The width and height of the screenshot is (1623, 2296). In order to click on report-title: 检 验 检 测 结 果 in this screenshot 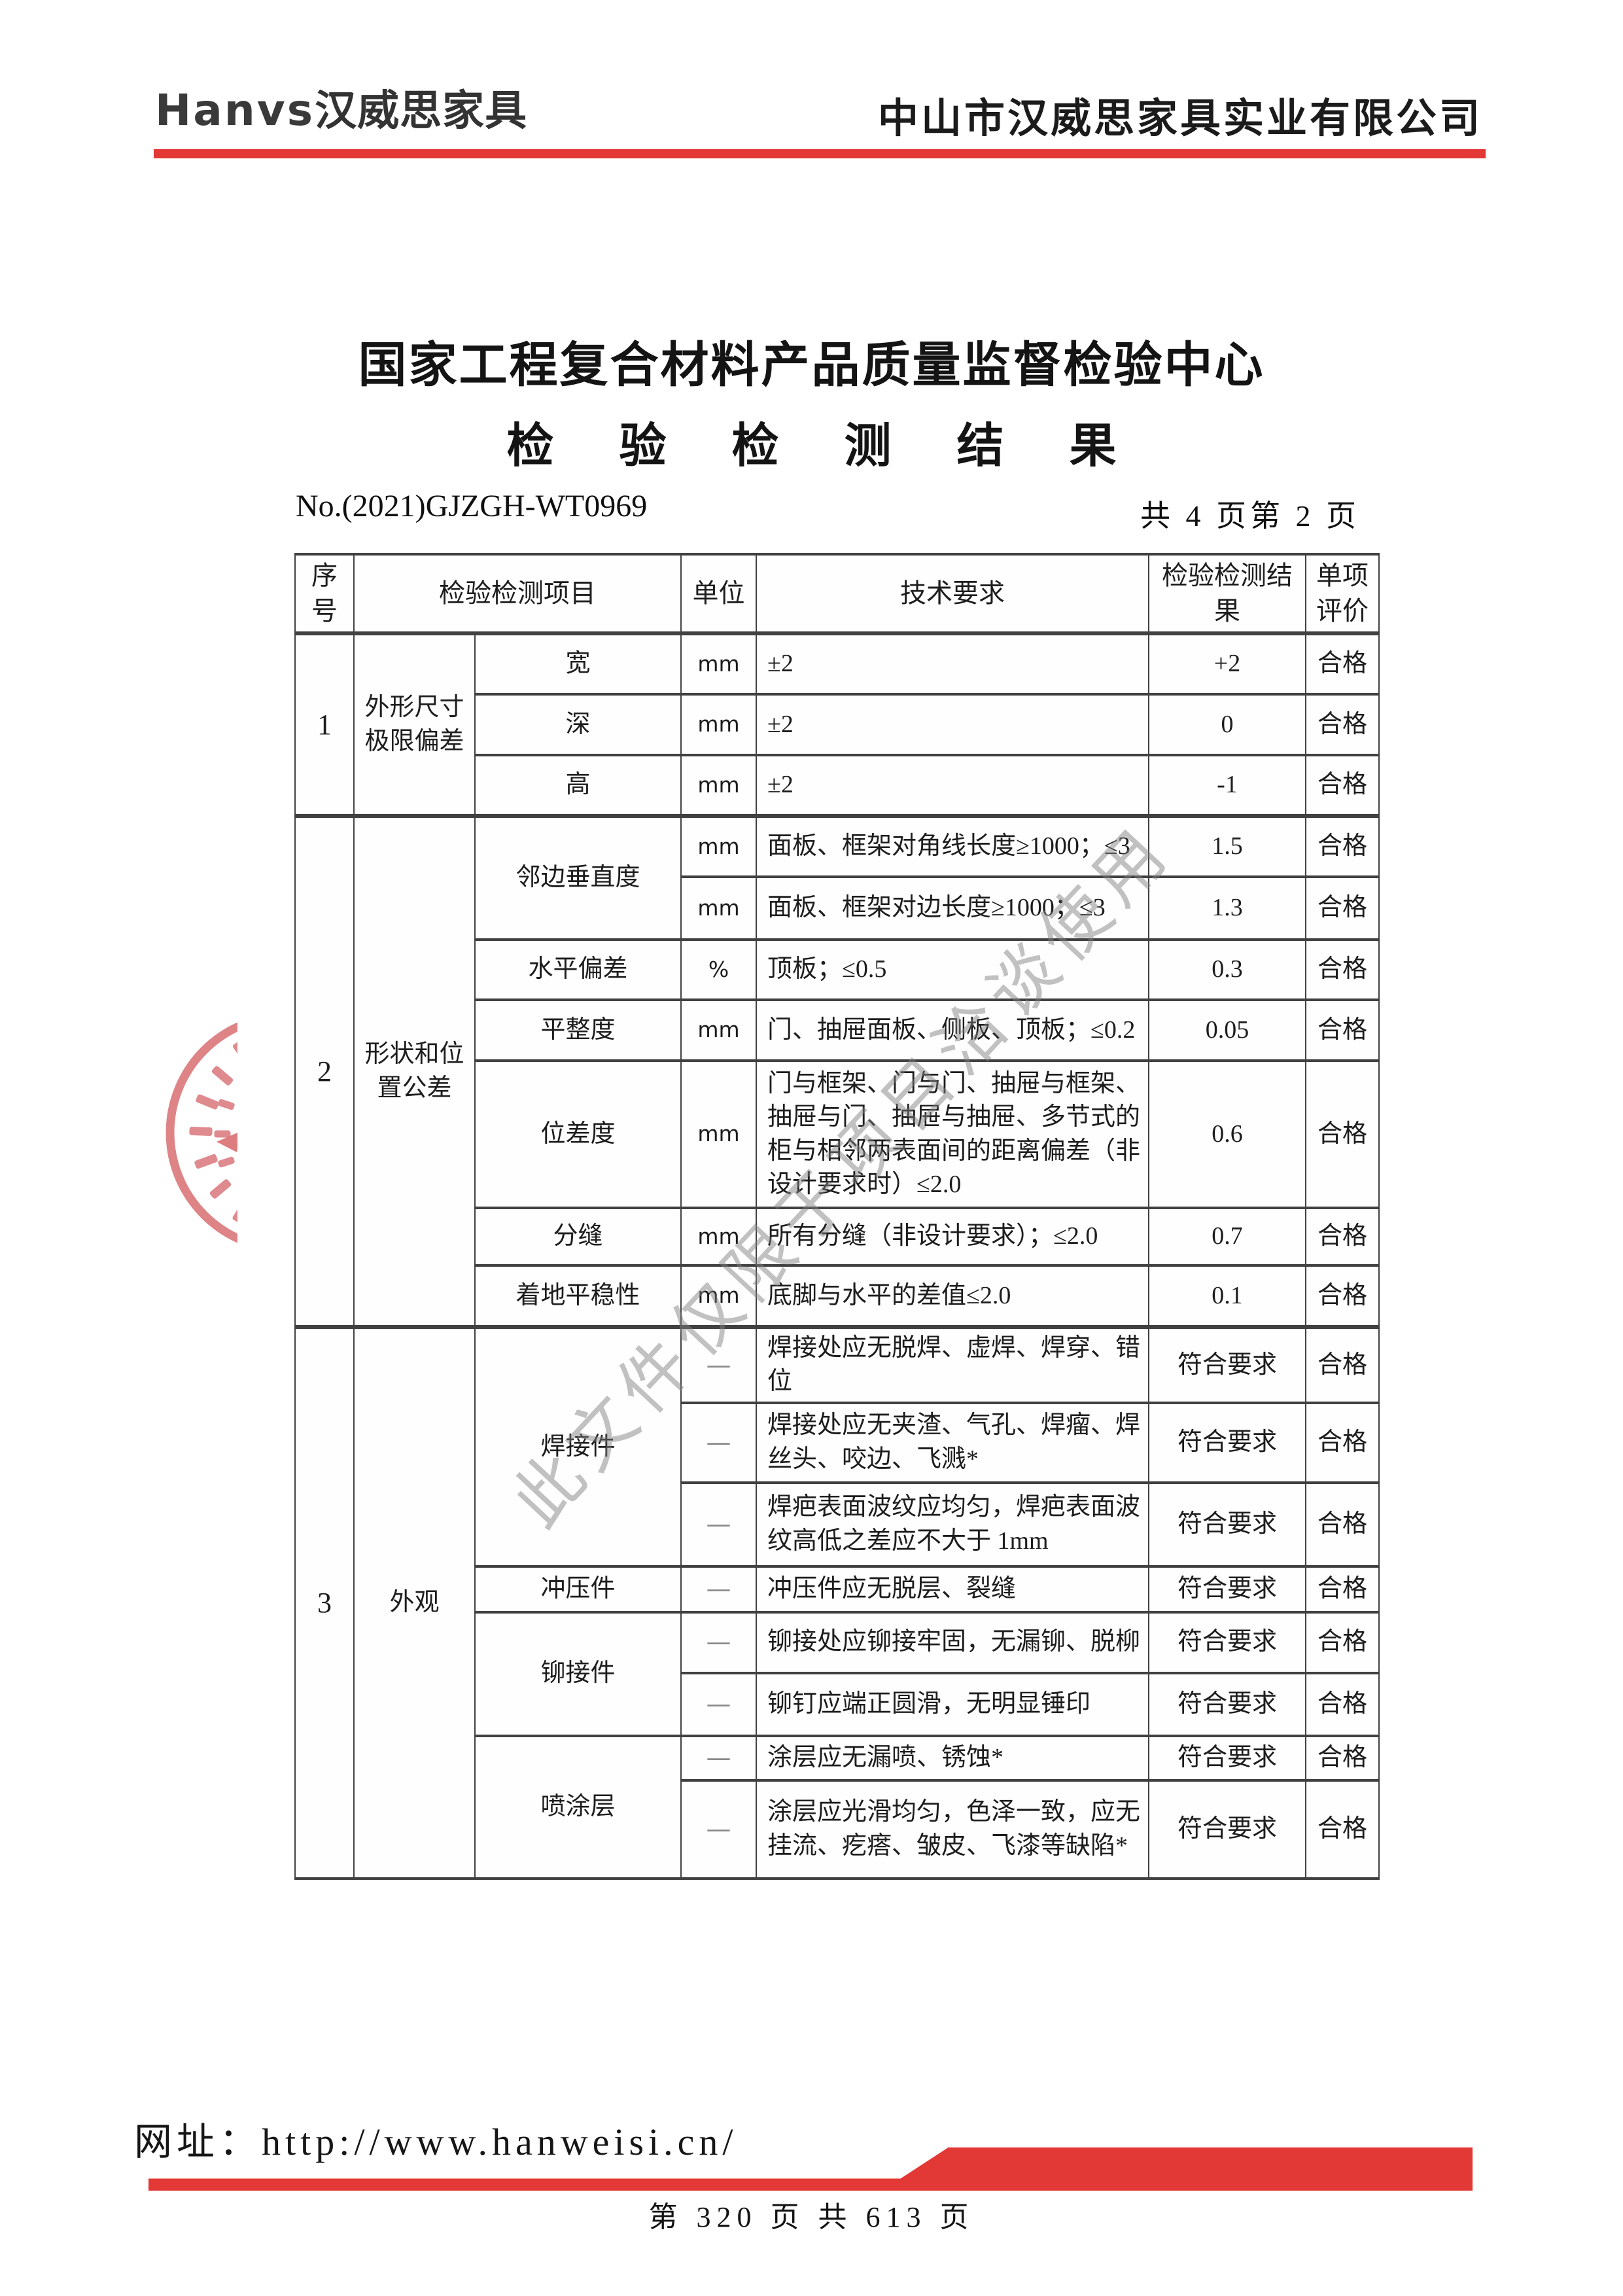, I will do `click(825, 446)`.